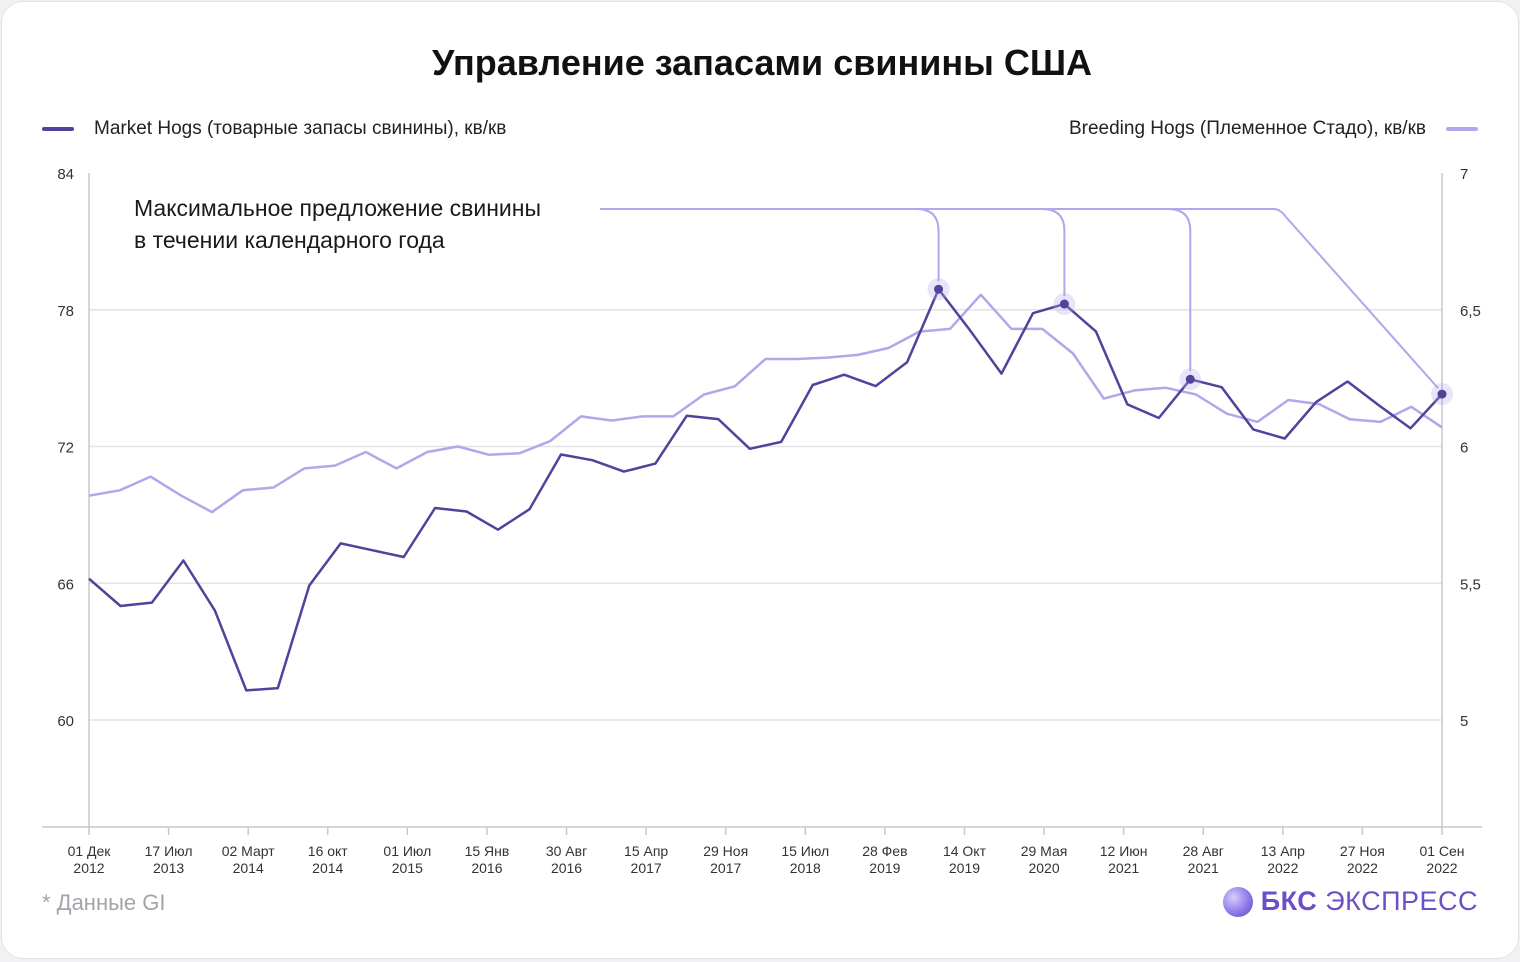 The image size is (1520, 962). I want to click on x-tick-label: 15 Янв, so click(487, 851).